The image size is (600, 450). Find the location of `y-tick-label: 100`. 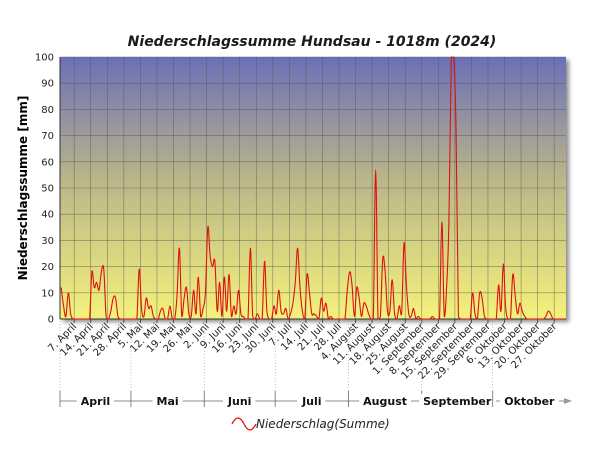

y-tick-label: 100 is located at coordinates (44, 58).